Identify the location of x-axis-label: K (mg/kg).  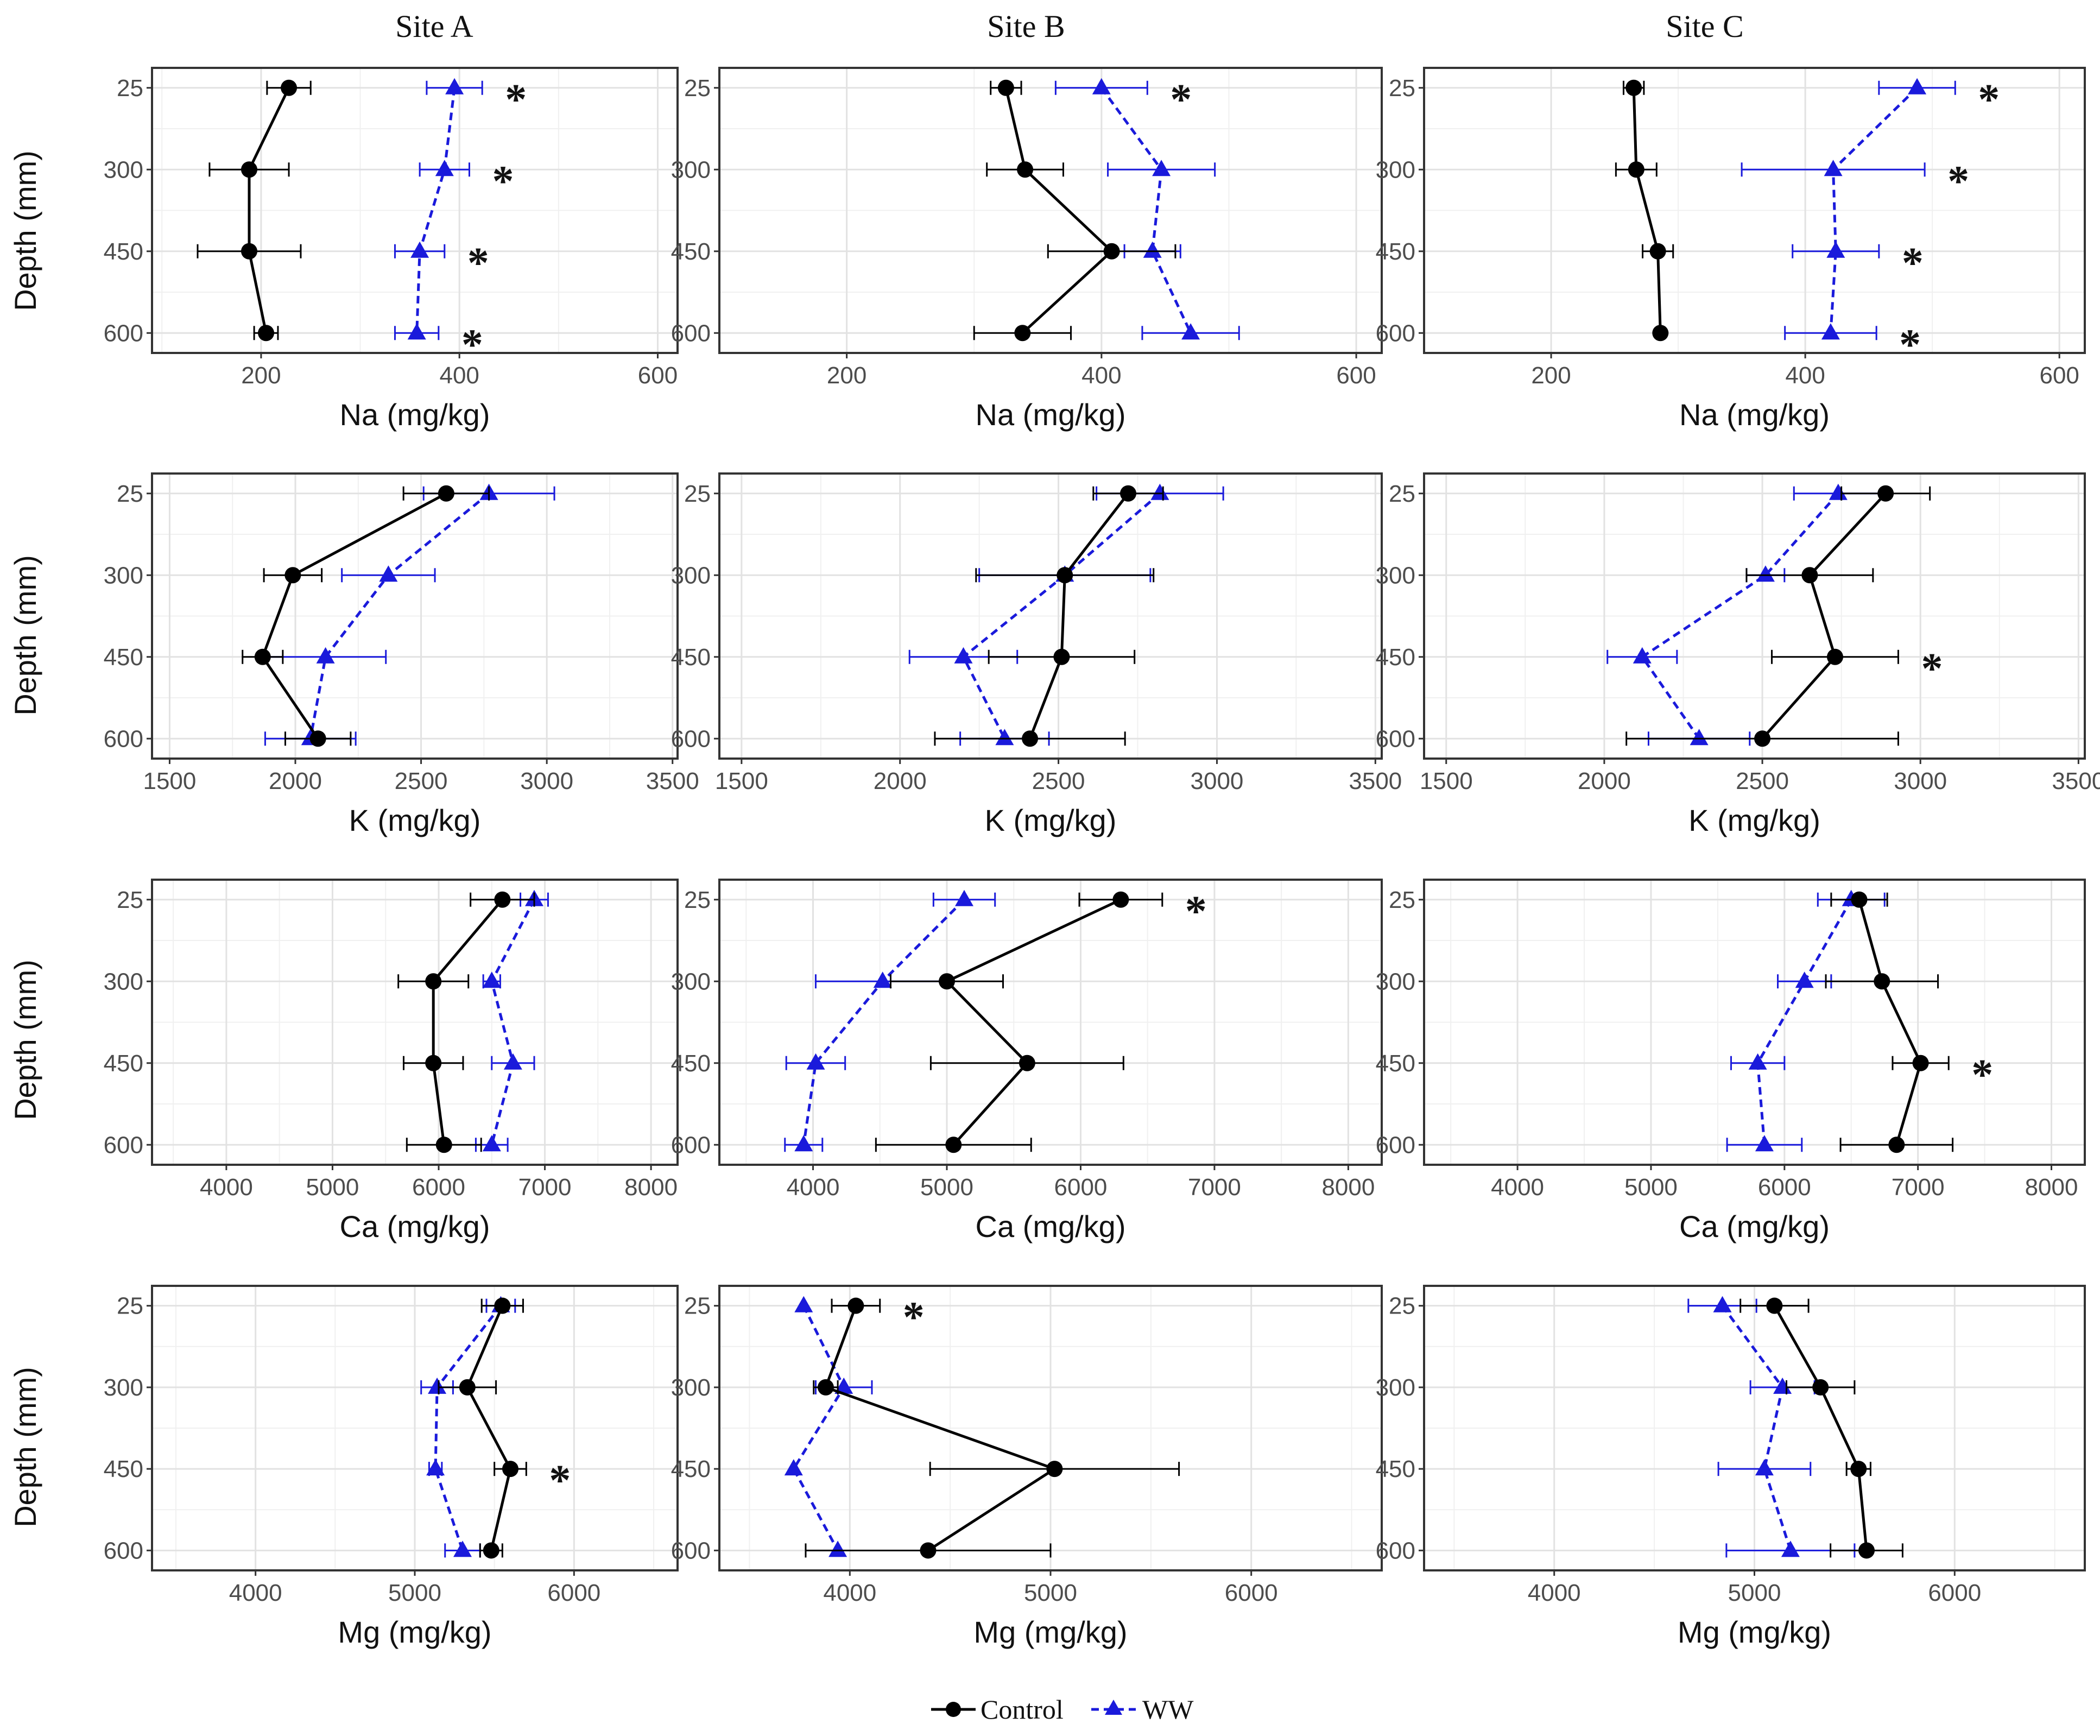
(415, 820).